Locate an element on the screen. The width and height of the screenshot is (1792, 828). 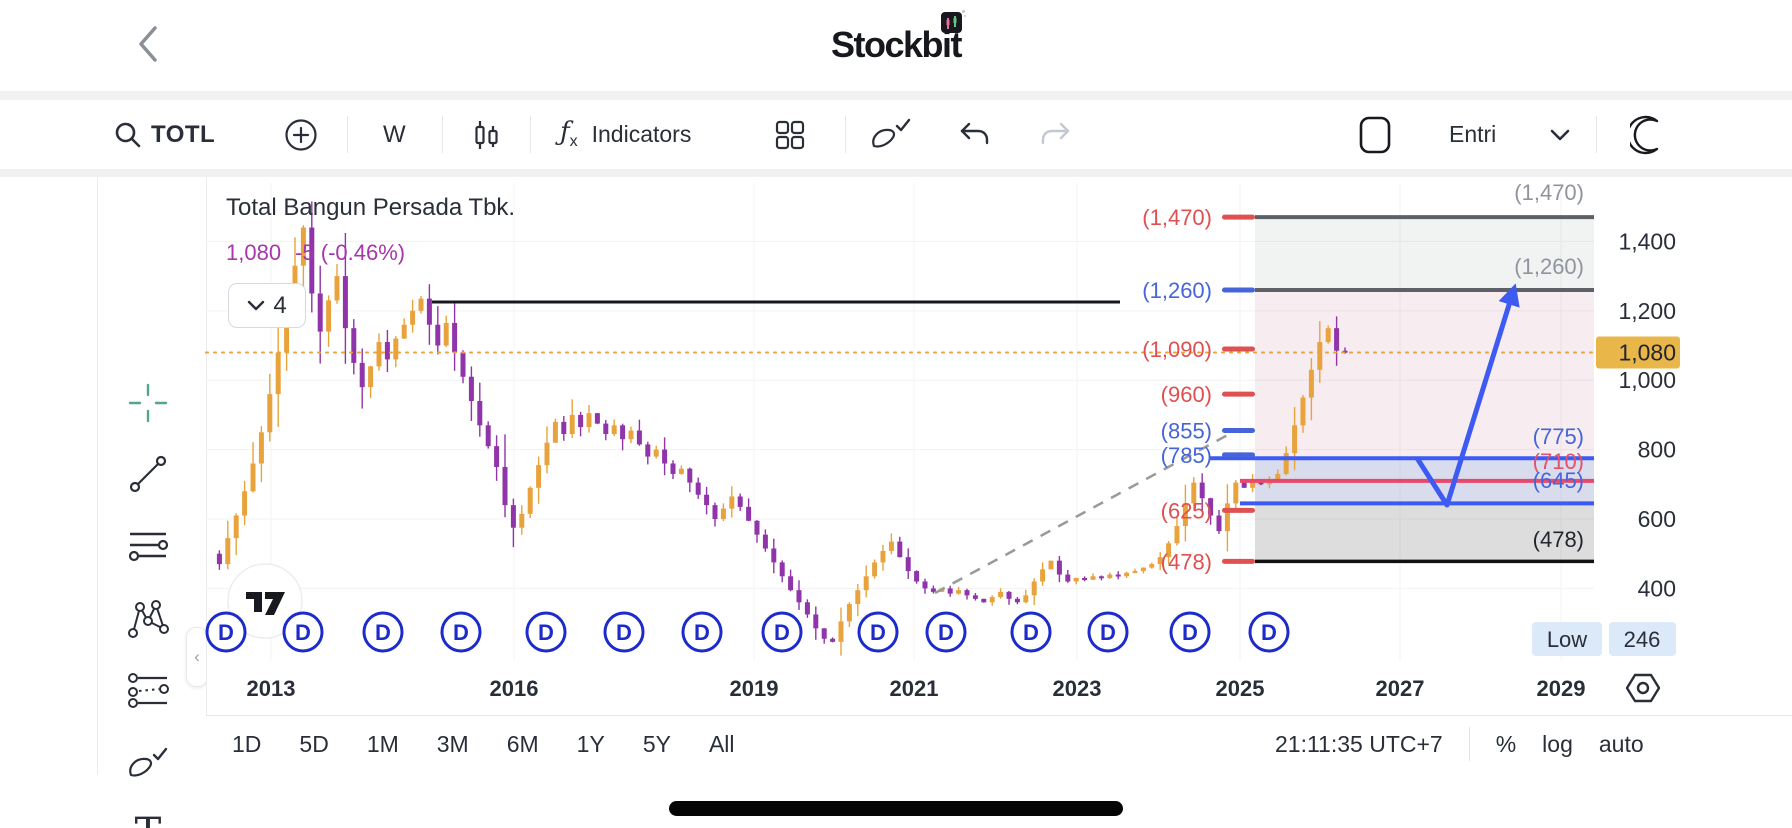
percent-scale-button: % is located at coordinates (1506, 743).